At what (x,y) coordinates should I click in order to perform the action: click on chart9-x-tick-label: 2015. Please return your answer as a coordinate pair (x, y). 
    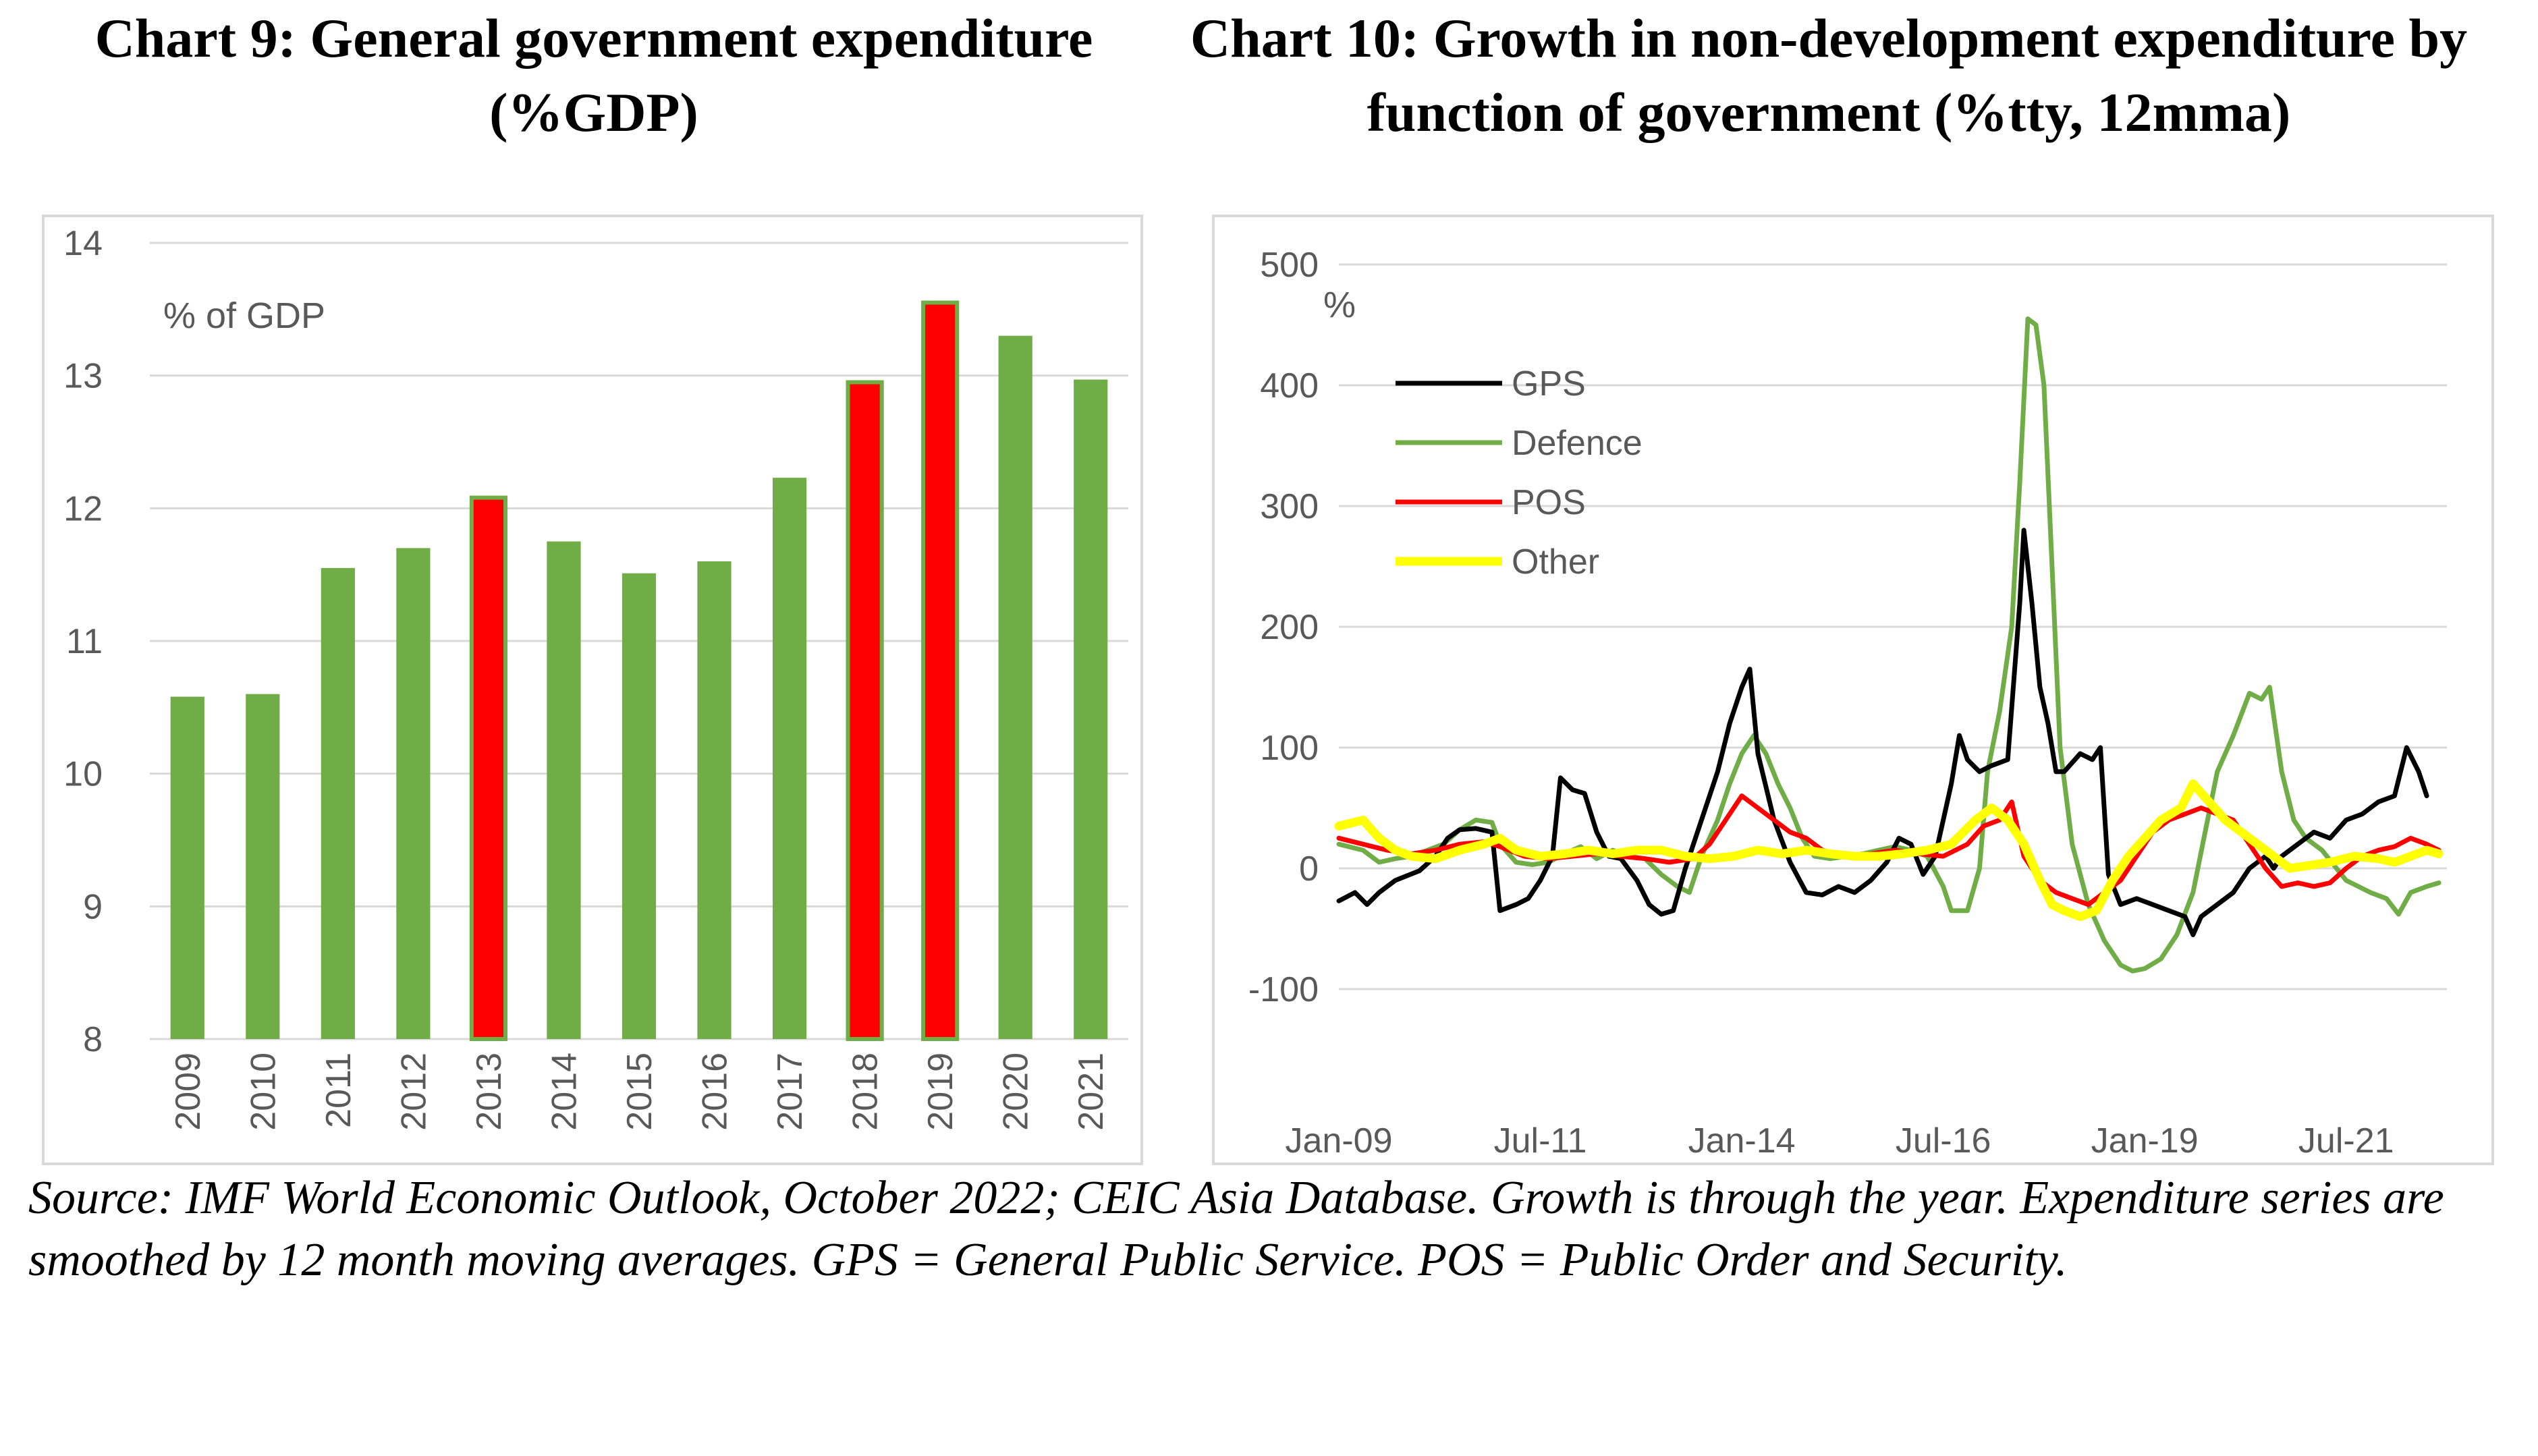
    Looking at the image, I should click on (639, 1092).